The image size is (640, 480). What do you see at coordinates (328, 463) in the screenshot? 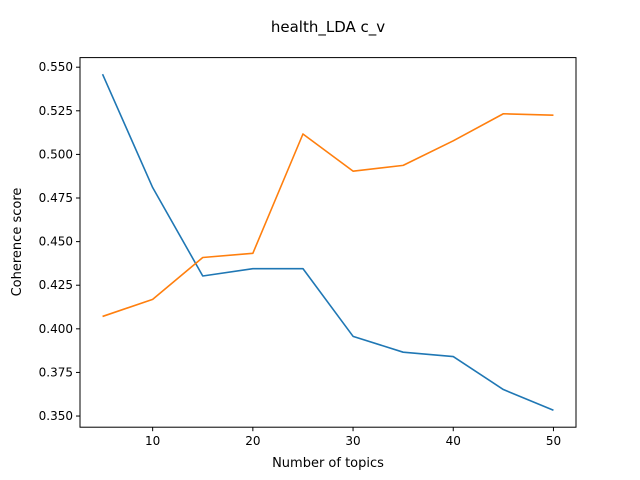
I see `x-axis-label: Number of topics` at bounding box center [328, 463].